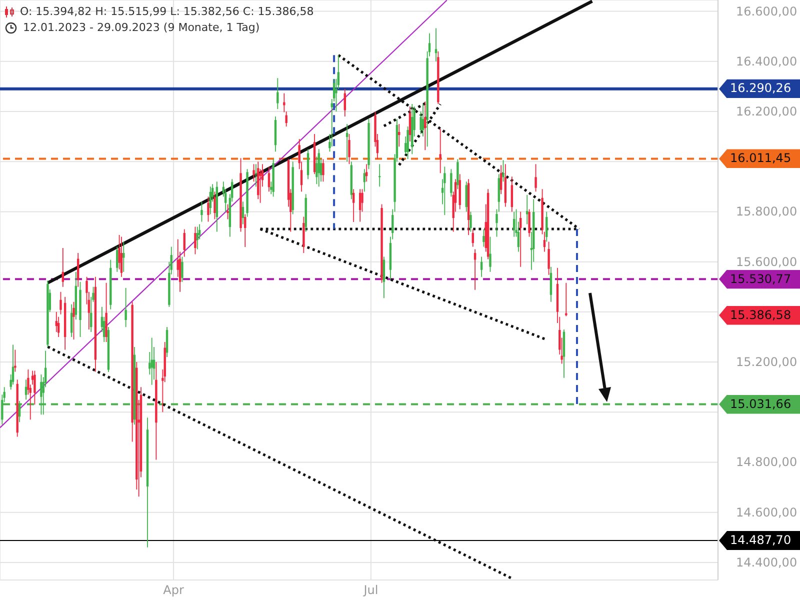 This screenshot has width=800, height=600. I want to click on y-tick-label: 15.800,00, so click(767, 211).